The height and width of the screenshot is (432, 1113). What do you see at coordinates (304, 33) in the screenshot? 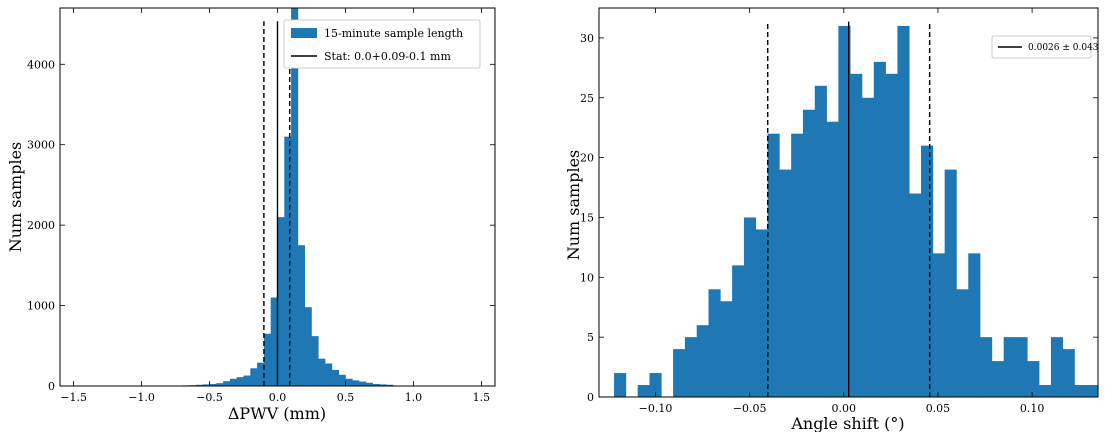
I see `left-legend-swatch` at bounding box center [304, 33].